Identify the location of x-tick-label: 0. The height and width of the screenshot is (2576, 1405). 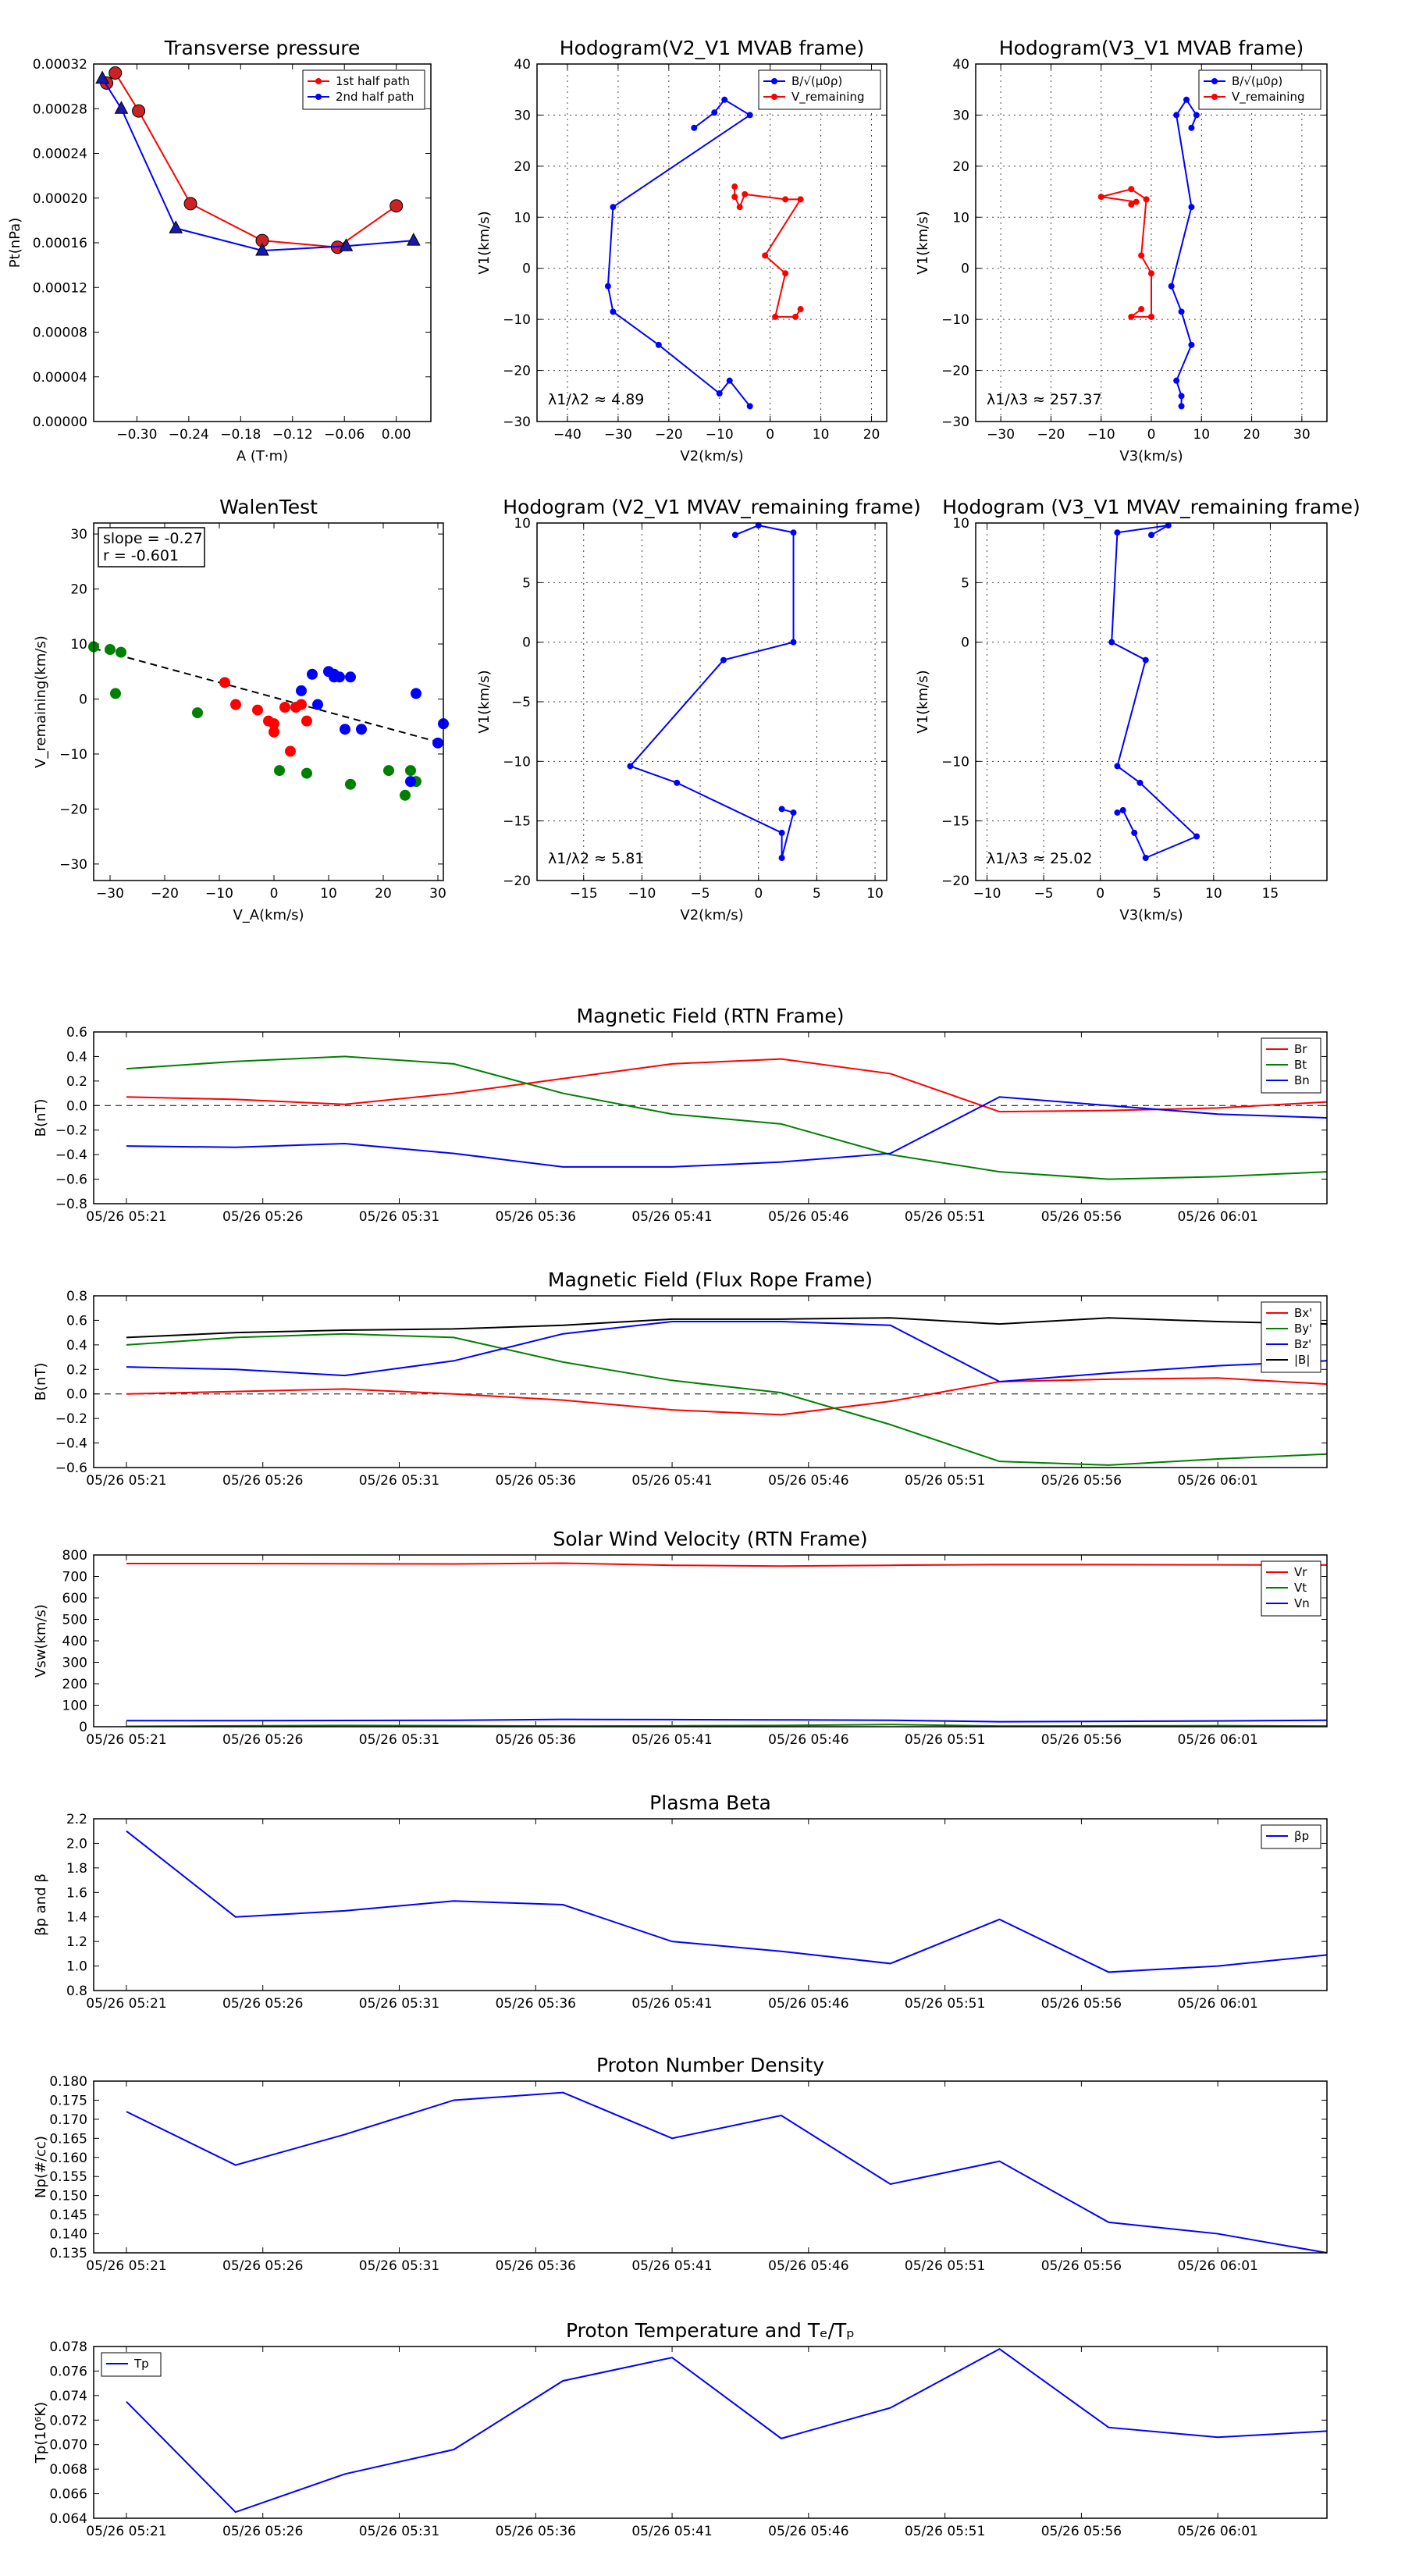
(758, 894).